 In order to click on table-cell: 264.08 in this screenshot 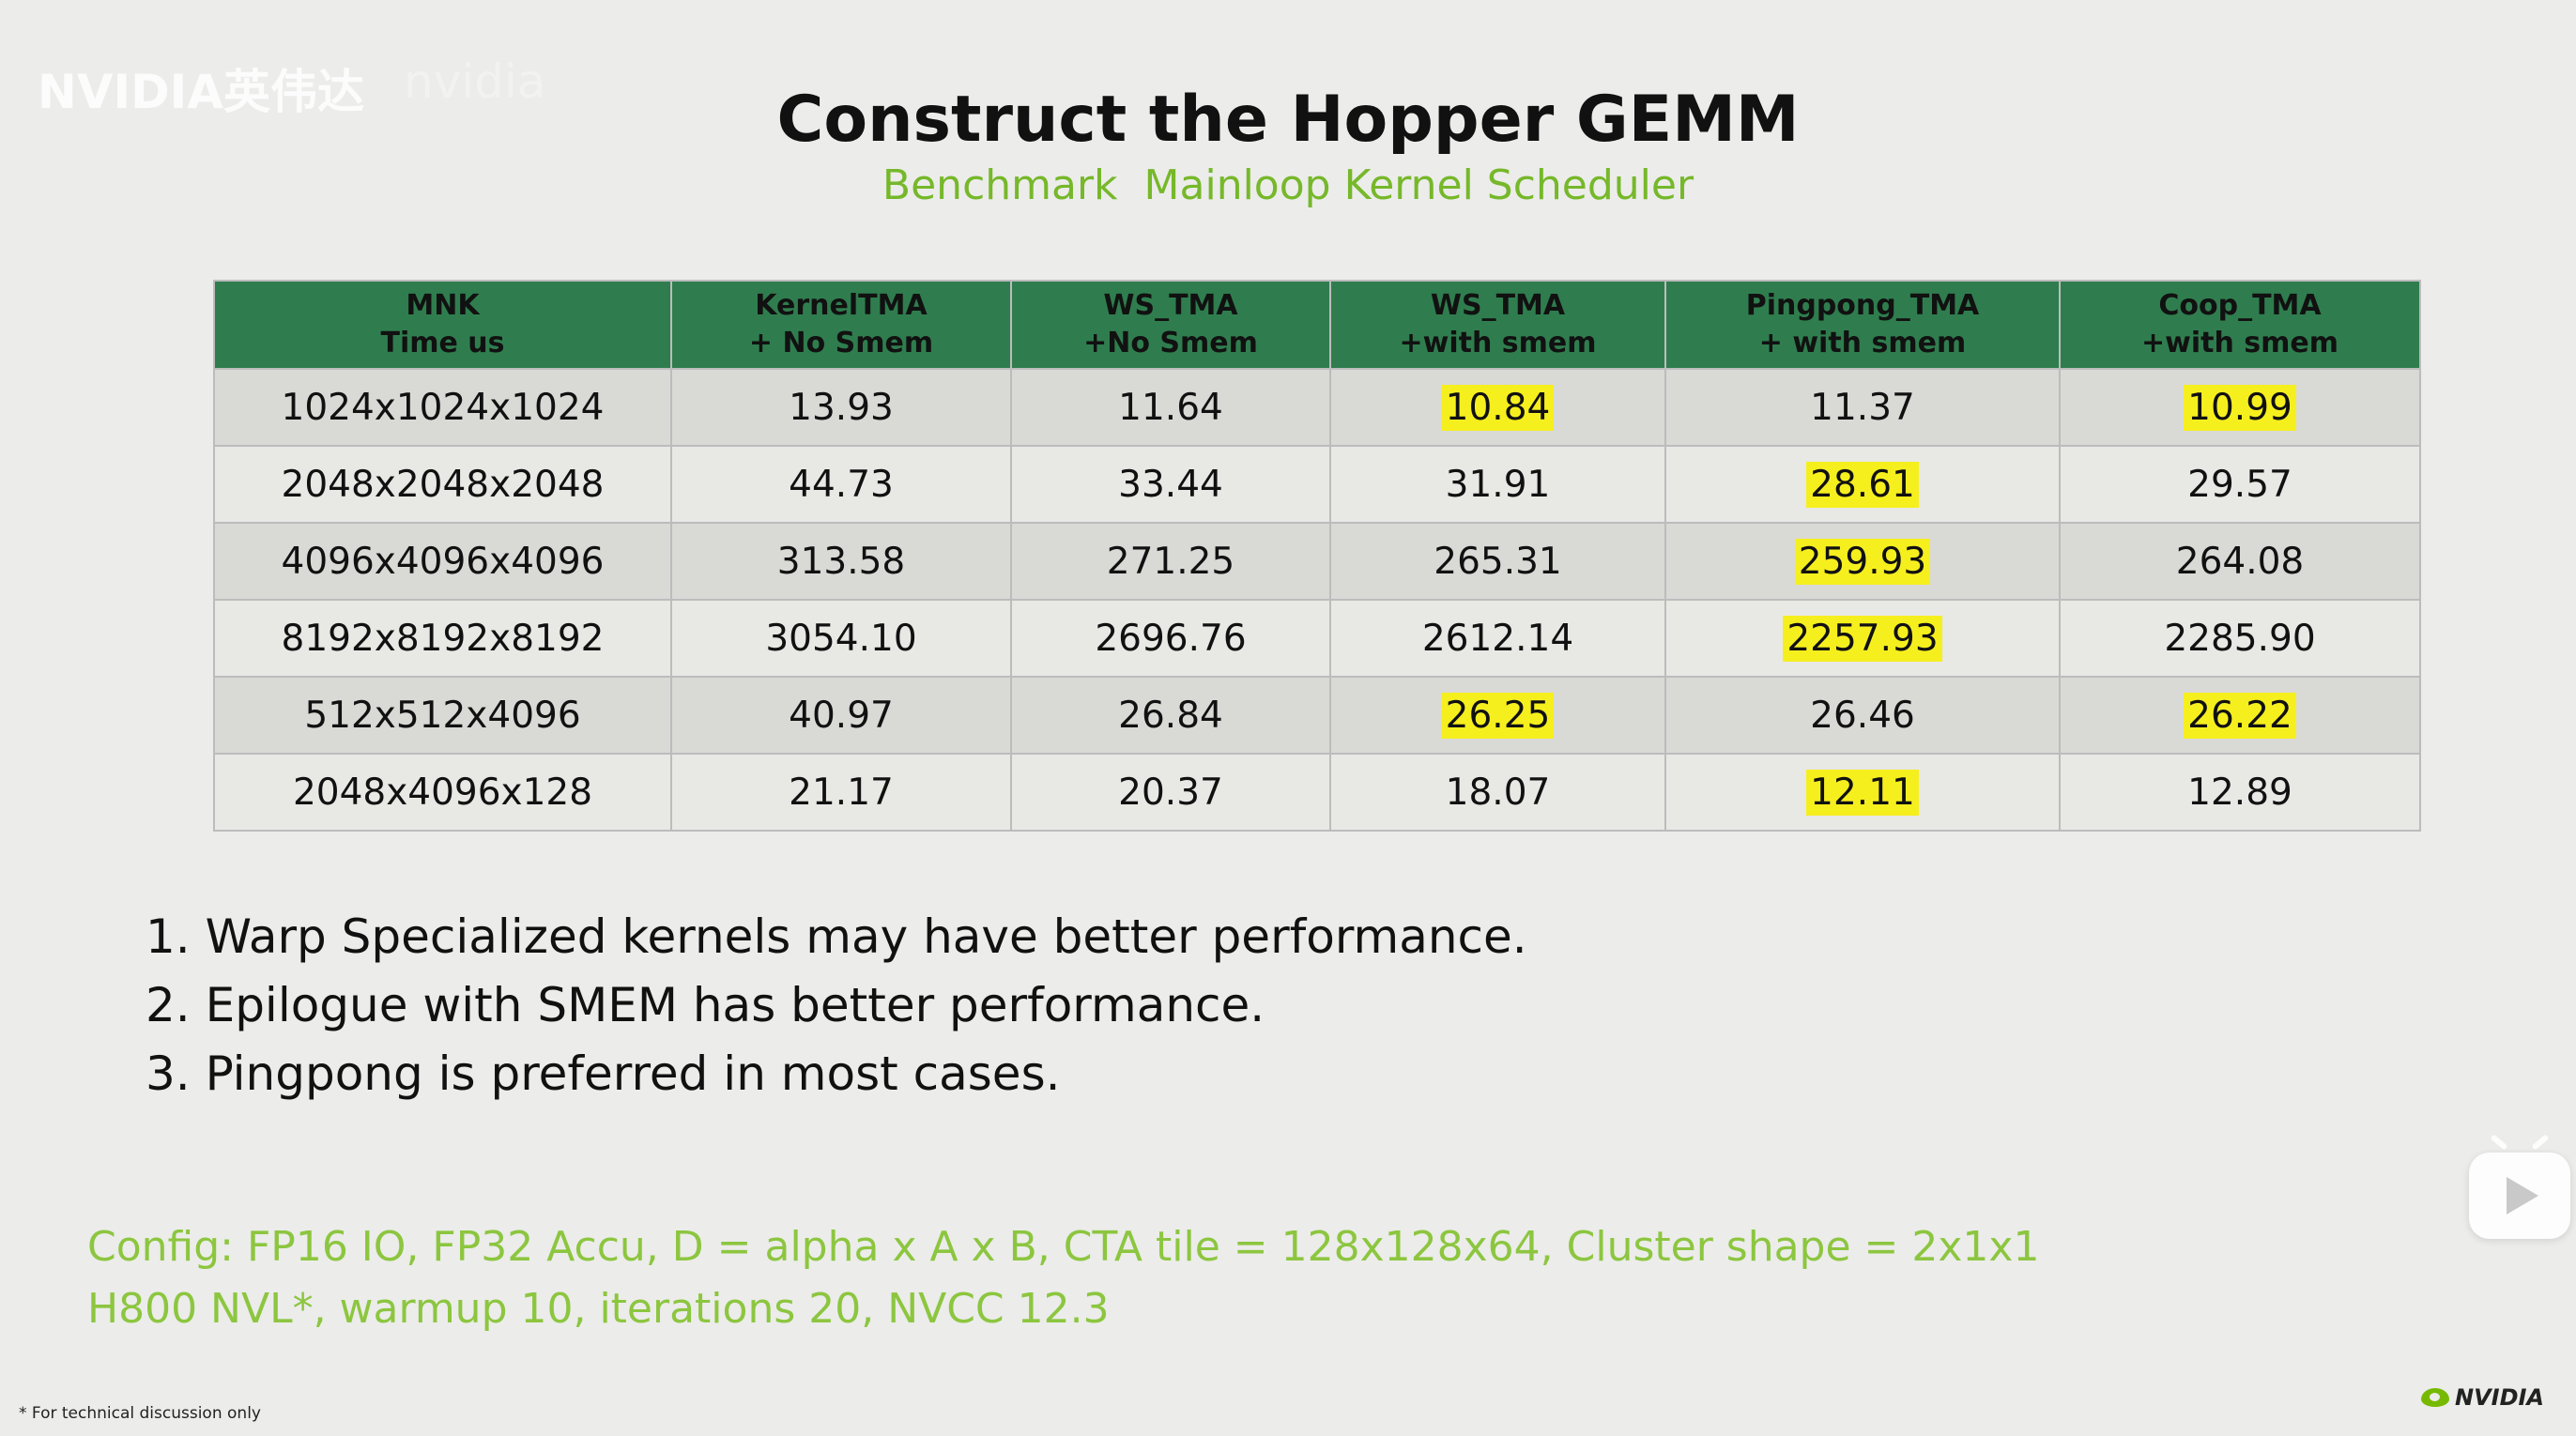, I will do `click(2240, 561)`.